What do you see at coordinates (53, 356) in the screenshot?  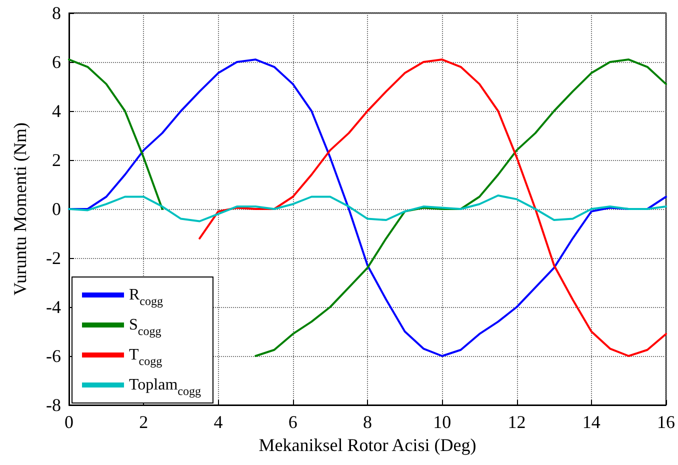 I see `y-tick-label: -6` at bounding box center [53, 356].